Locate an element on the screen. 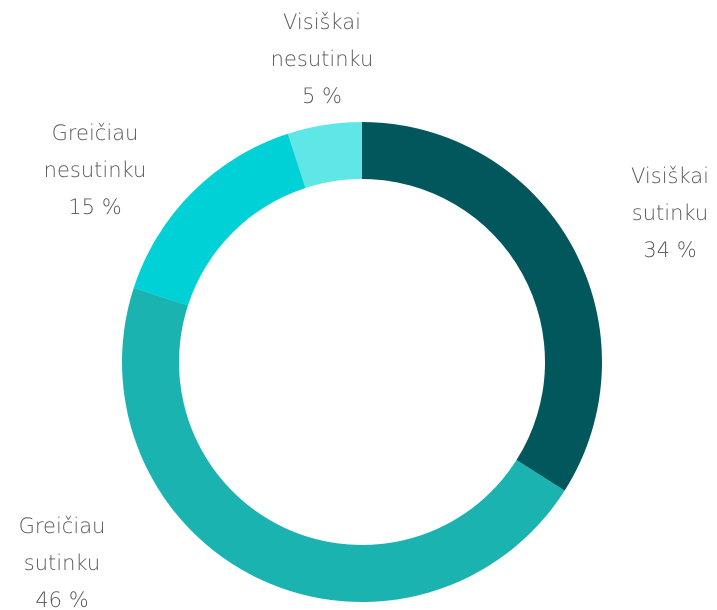  value-label: 46 % is located at coordinates (62, 599).